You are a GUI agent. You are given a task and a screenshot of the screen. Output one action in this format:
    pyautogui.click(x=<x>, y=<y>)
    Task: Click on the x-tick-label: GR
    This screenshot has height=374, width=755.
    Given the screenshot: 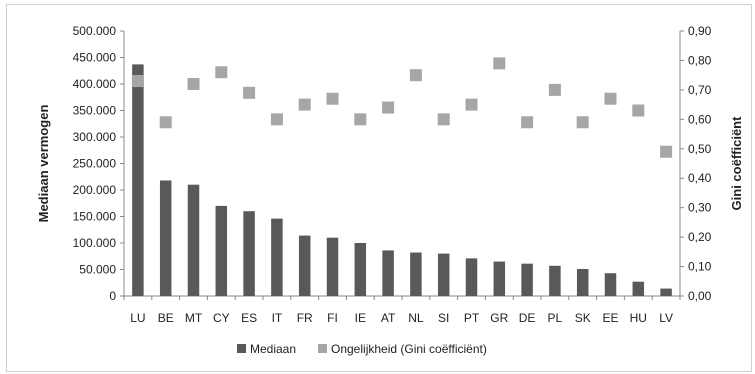 What is the action you would take?
    pyautogui.click(x=499, y=318)
    